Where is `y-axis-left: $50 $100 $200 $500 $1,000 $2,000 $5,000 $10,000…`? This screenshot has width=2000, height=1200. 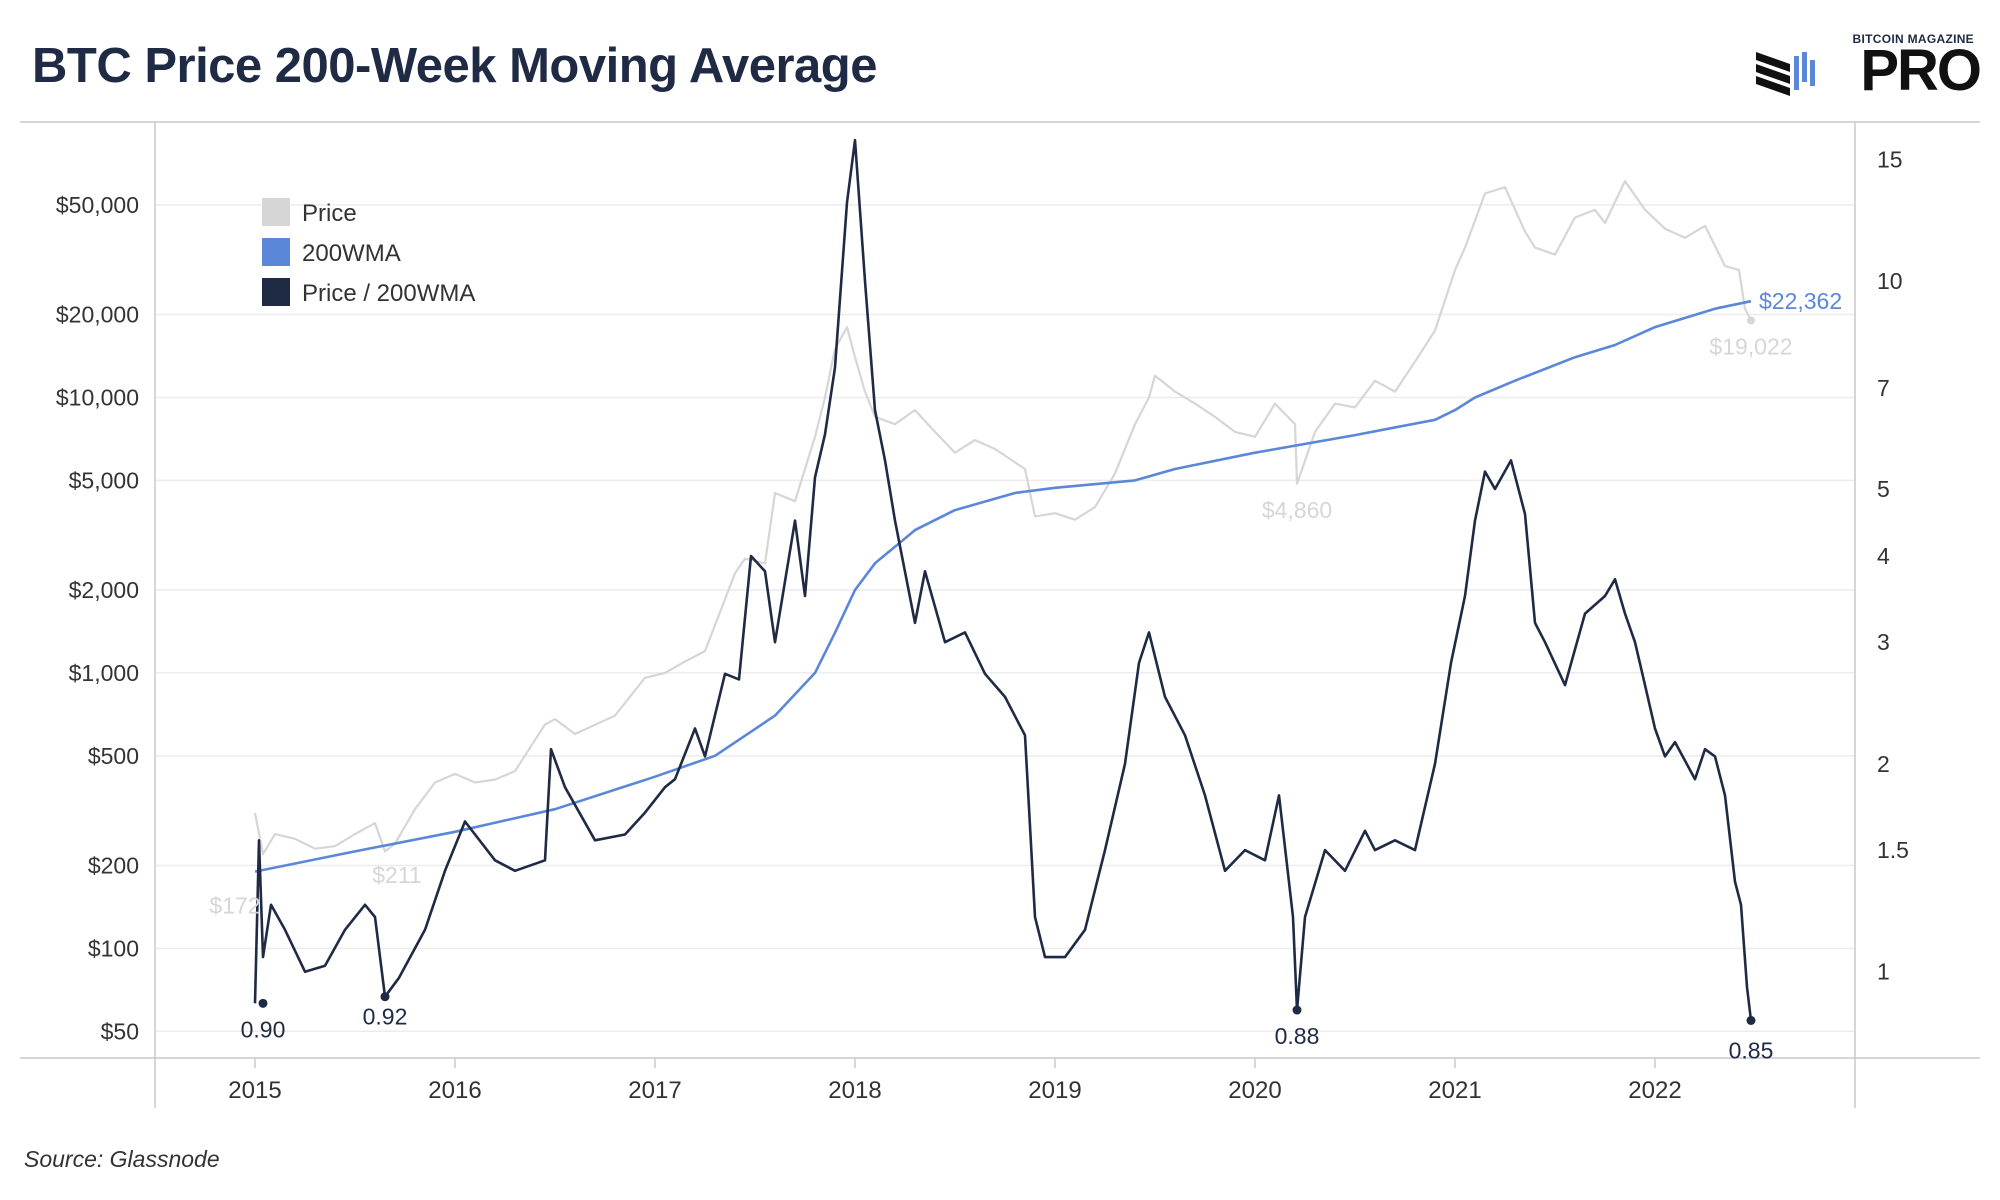 y-axis-left: $50 $100 $200 $500 $1,000 $2,000 $5,000 $10,000… is located at coordinates (97, 618).